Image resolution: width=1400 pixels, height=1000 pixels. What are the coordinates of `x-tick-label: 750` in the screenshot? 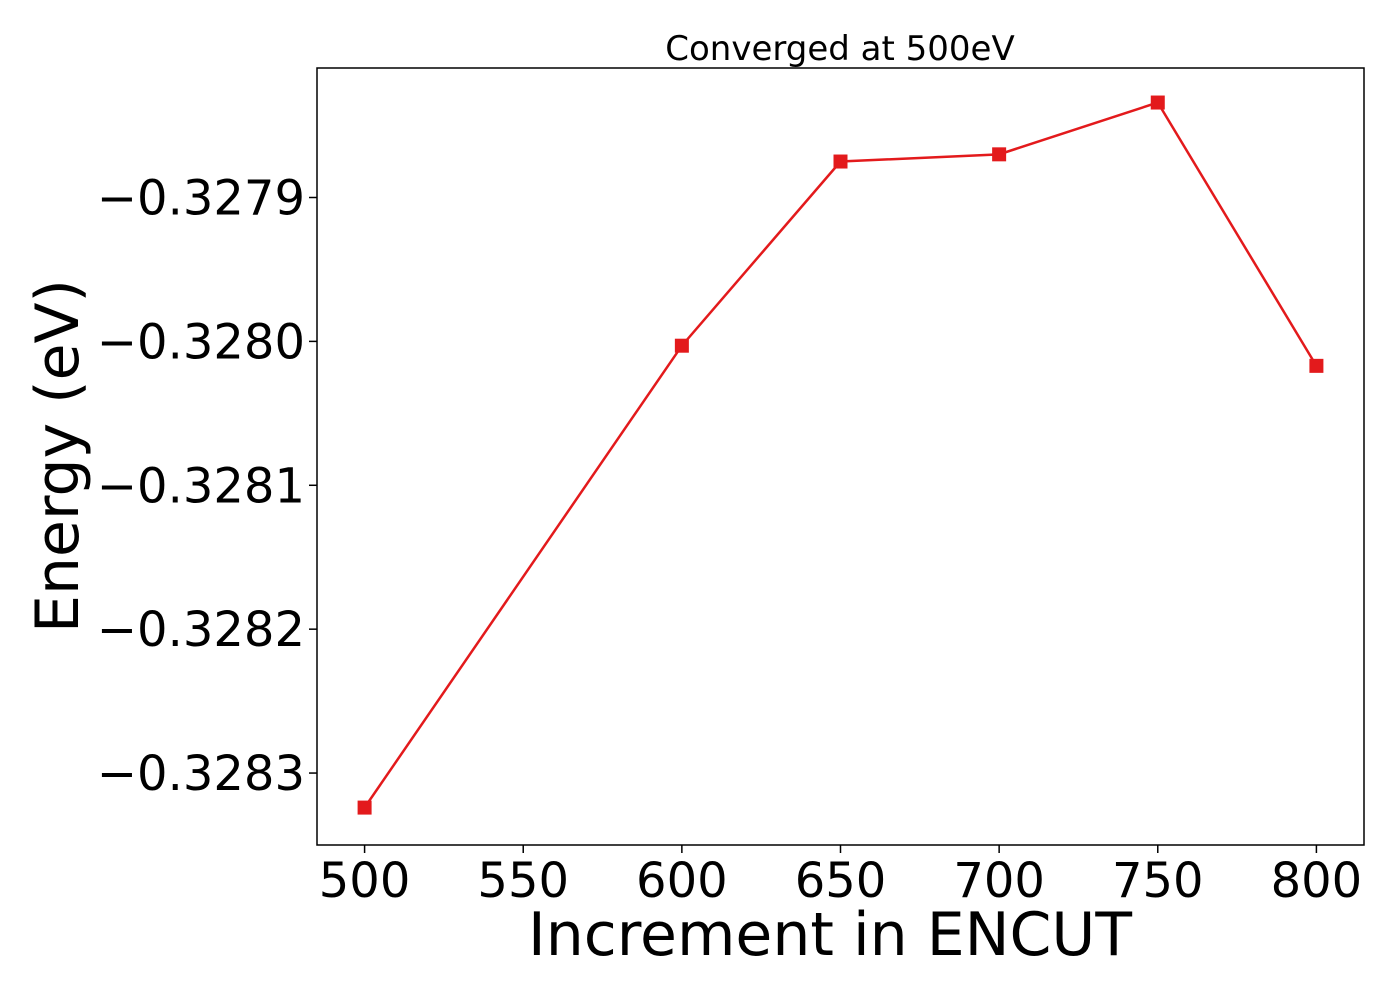 It's located at (1158, 881).